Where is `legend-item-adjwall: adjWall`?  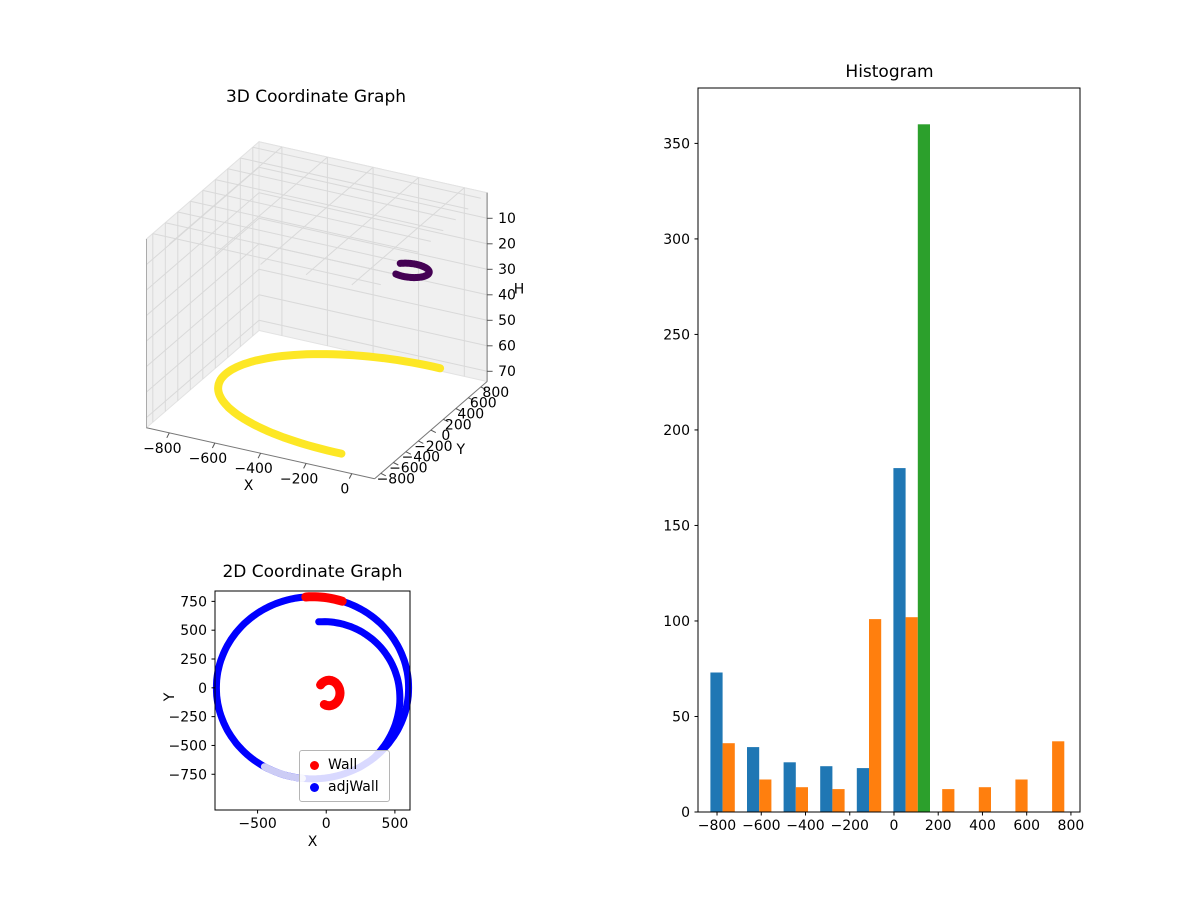
legend-item-adjwall: adjWall is located at coordinates (344, 787).